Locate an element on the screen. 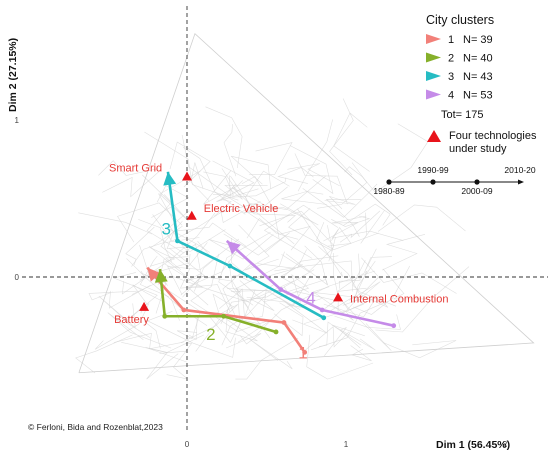 This screenshot has height=464, width=555. x-tick-label: 1 is located at coordinates (346, 444).